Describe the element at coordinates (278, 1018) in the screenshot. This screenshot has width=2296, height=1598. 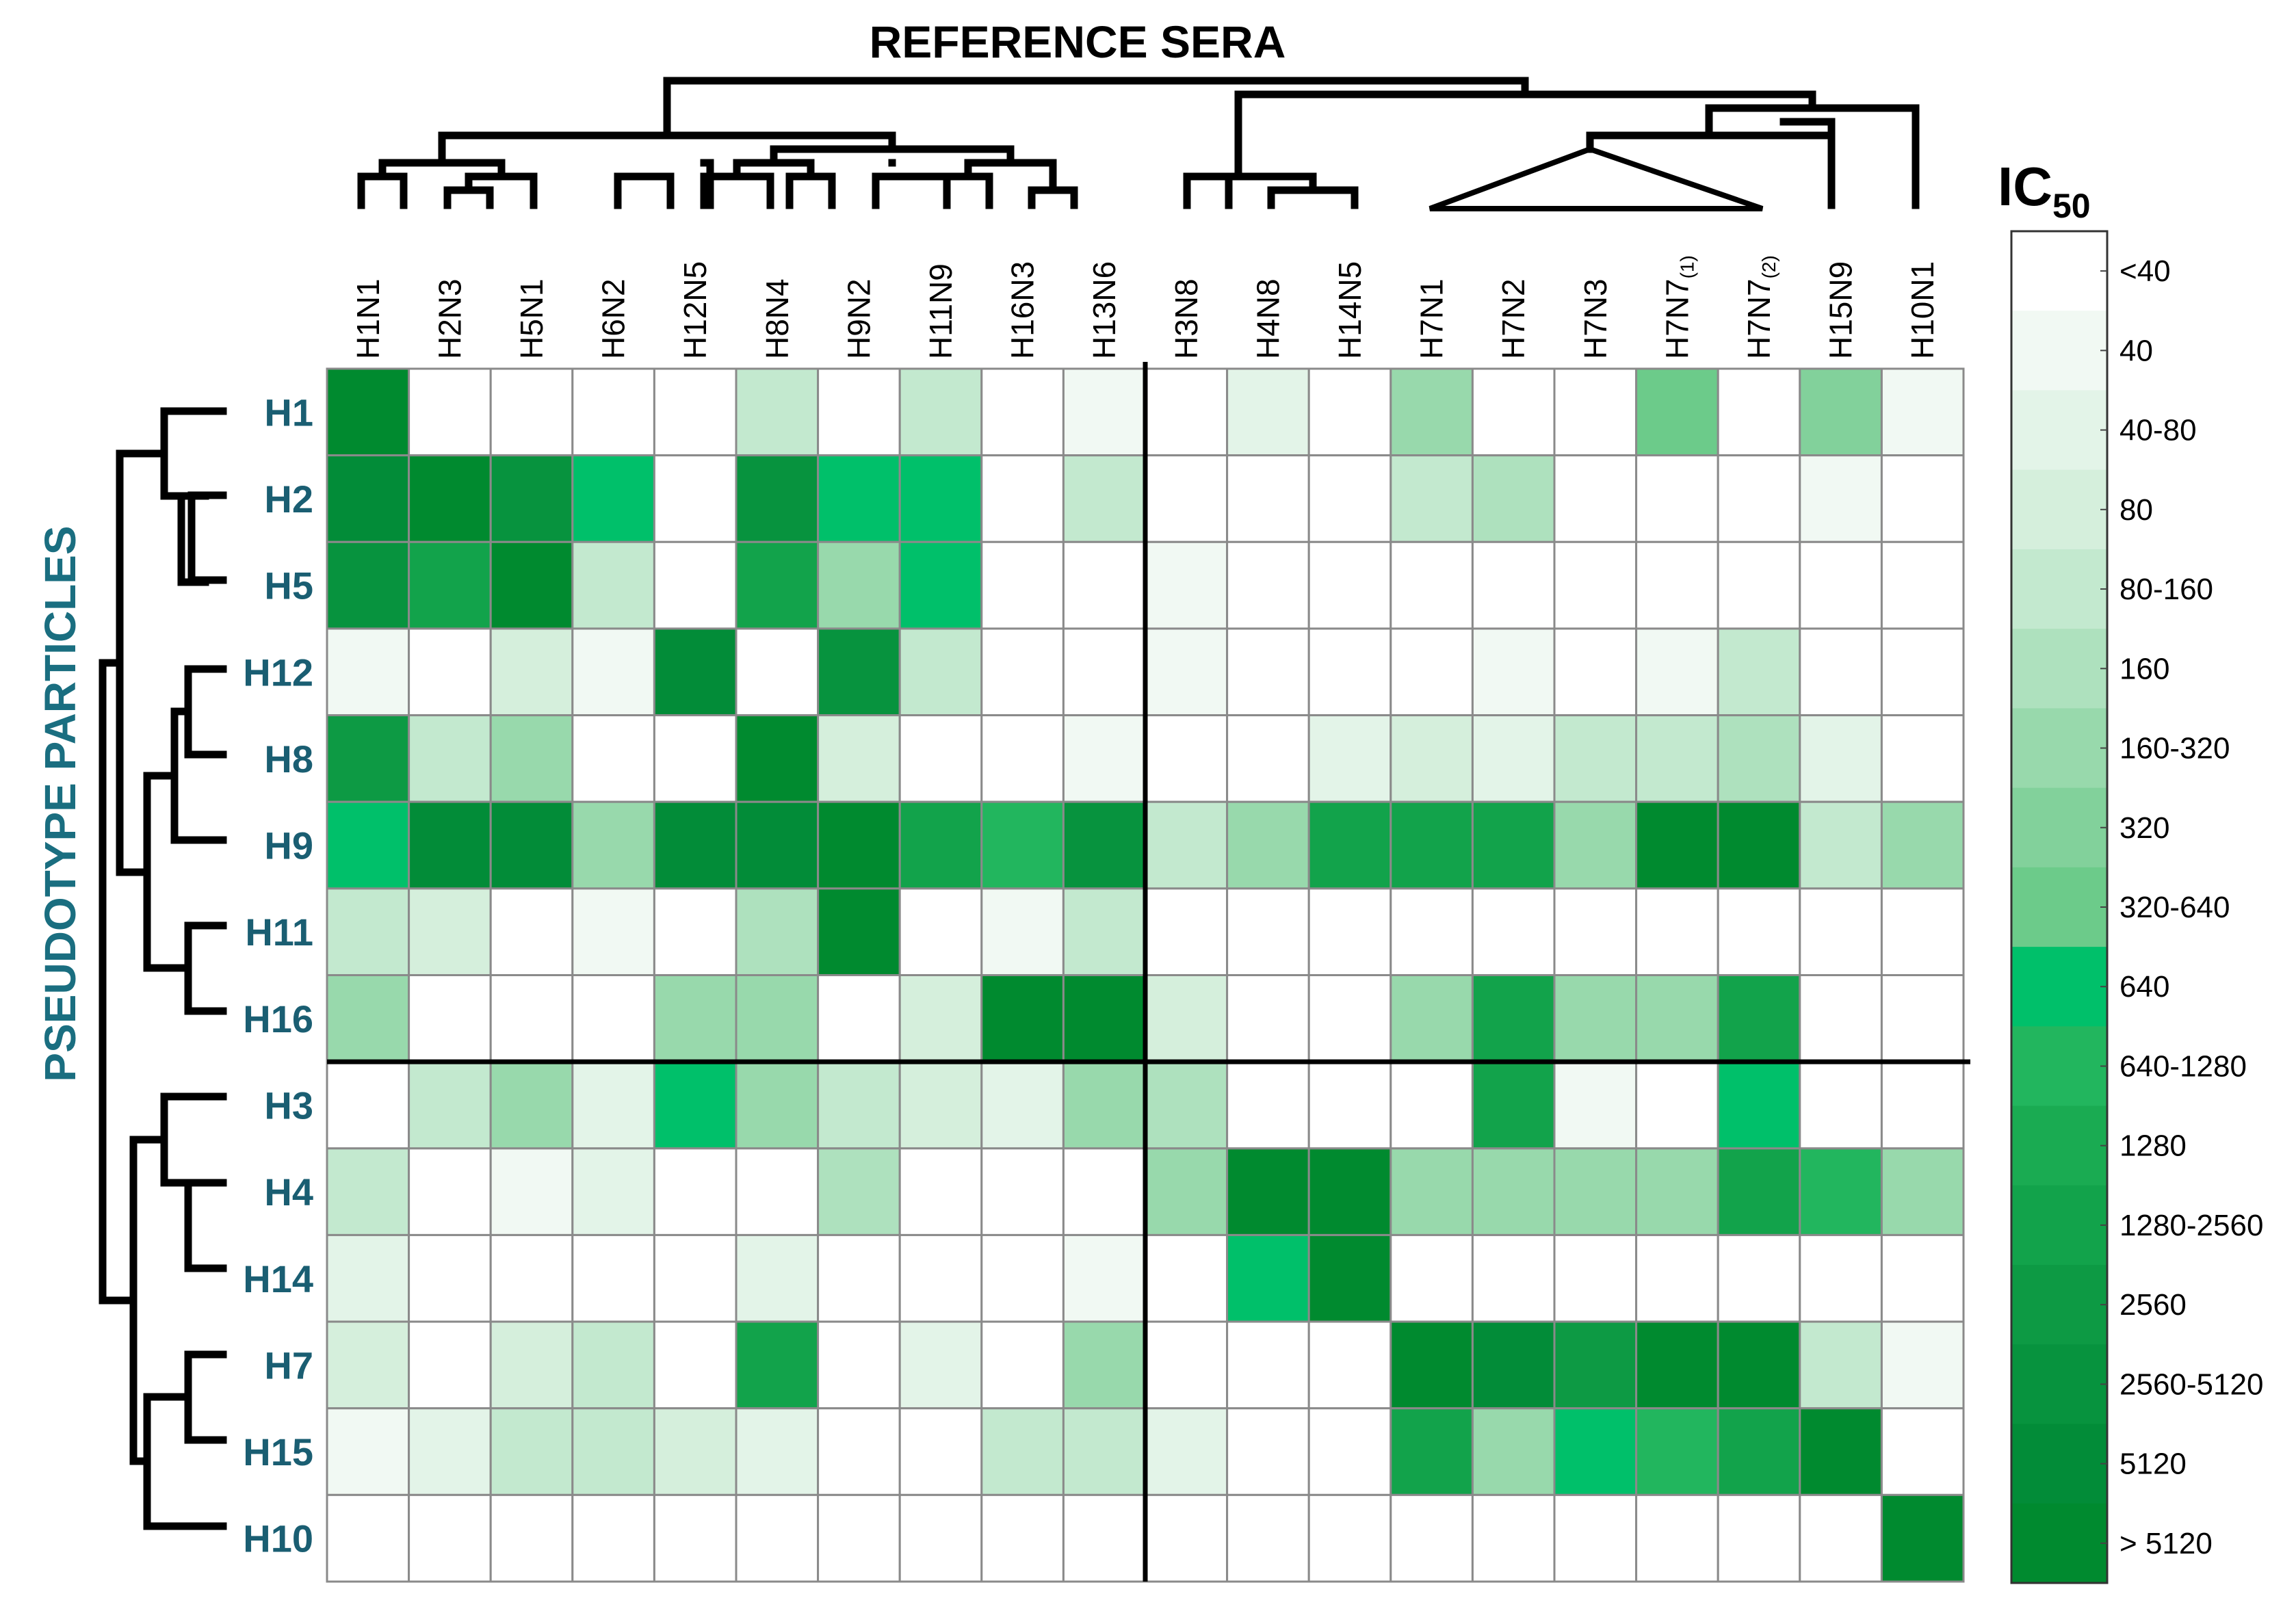
I see `row-label-H16: H16` at that location.